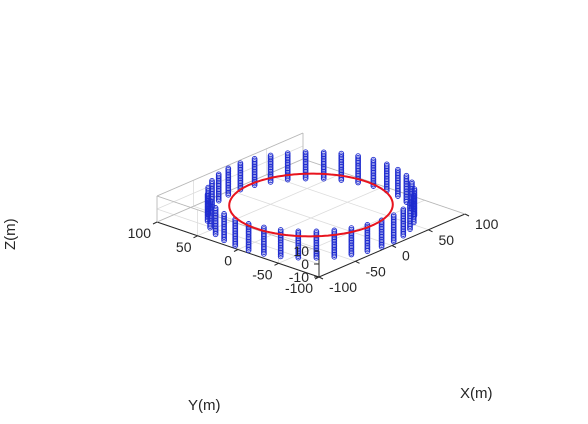  Describe the element at coordinates (184, 247) in the screenshot. I see `y-tick-label: 50` at that location.